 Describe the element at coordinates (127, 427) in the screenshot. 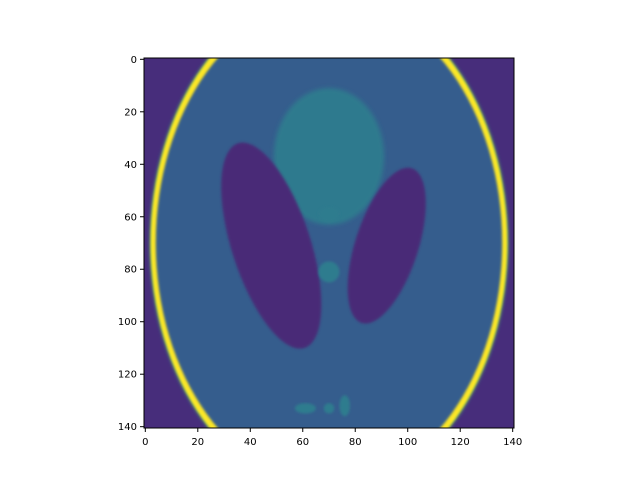

I see `y-tick-label: 140` at that location.